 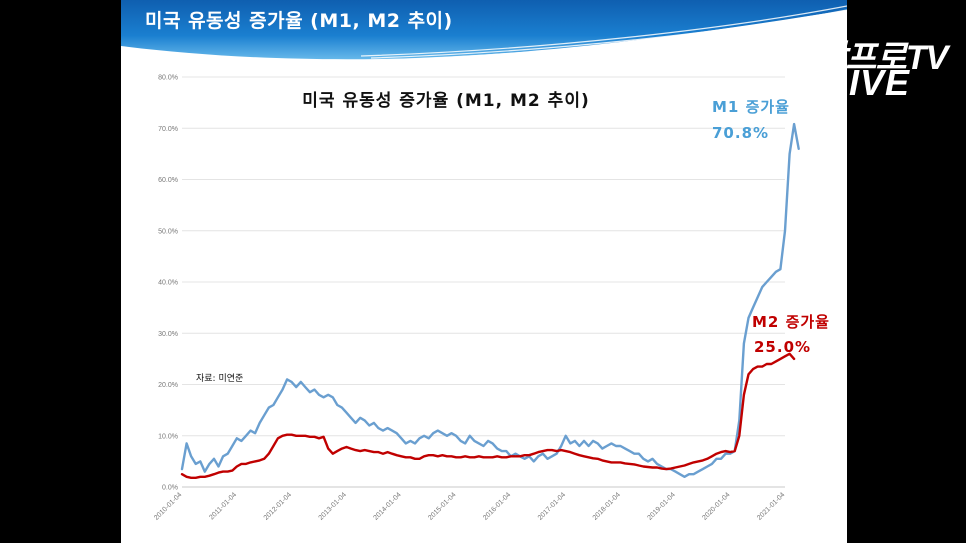 What do you see at coordinates (791, 322) in the screenshot?
I see `m2-growth-label: M2 증가율` at bounding box center [791, 322].